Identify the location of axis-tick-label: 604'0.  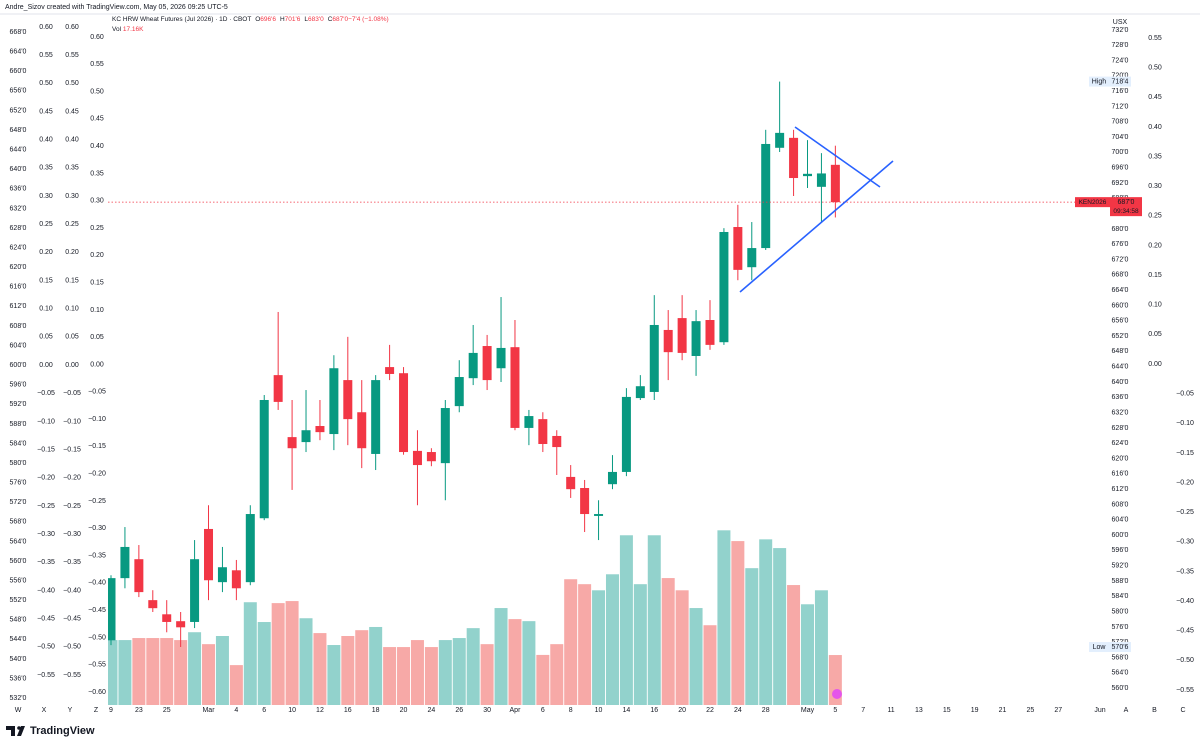
(18, 345).